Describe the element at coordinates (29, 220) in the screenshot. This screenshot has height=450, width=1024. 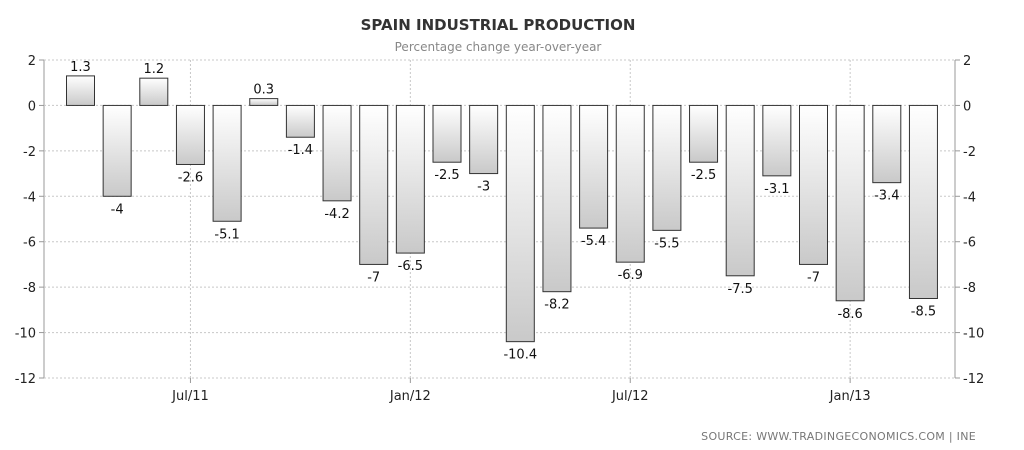
I see `y-axis-left: 2 0 -2 -4 -6 -8 -10 -12` at that location.